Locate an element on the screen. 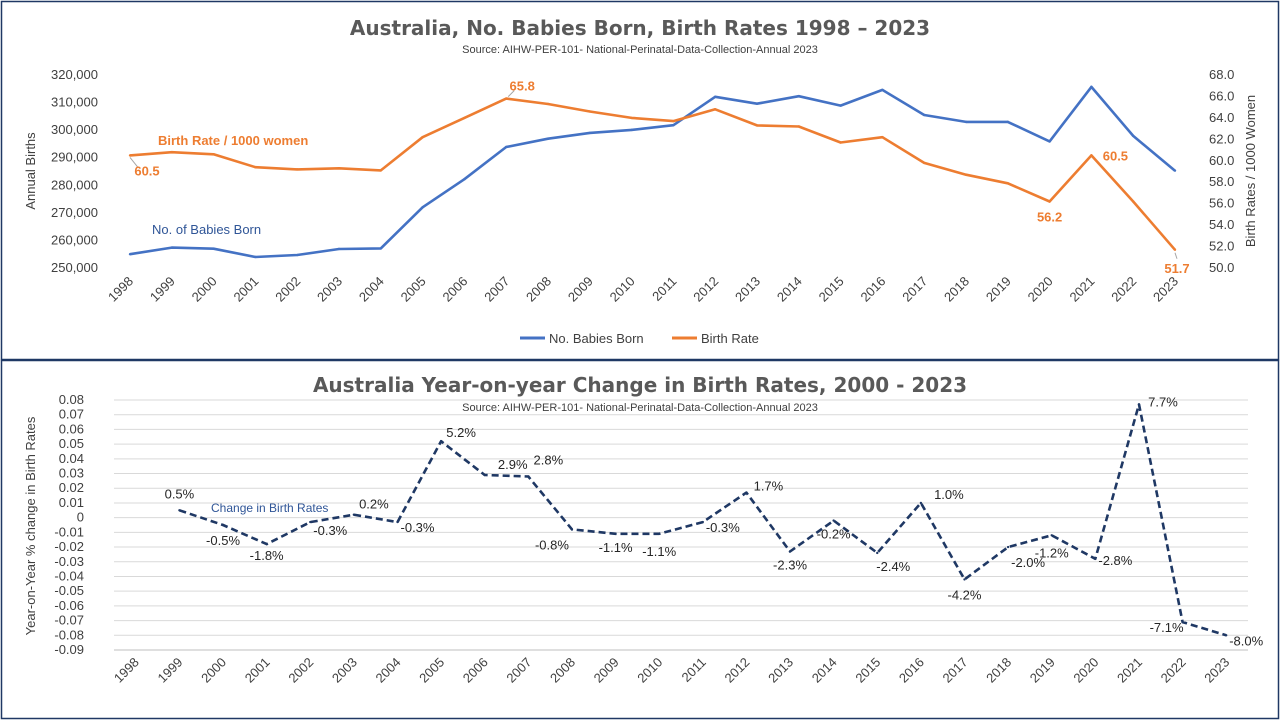 This screenshot has width=1280, height=720. yoy-data-label: 1.0% is located at coordinates (949, 494).